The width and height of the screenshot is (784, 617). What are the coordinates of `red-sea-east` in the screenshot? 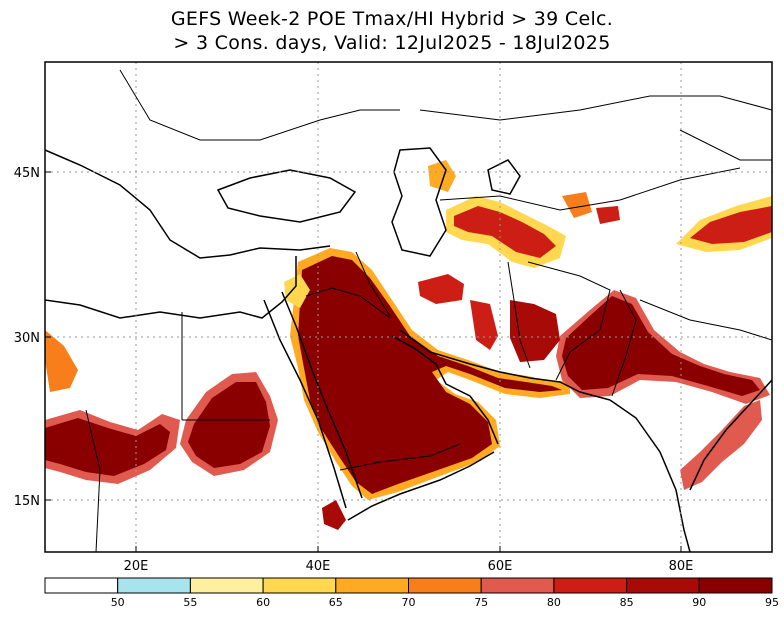 It's located at (322, 395).